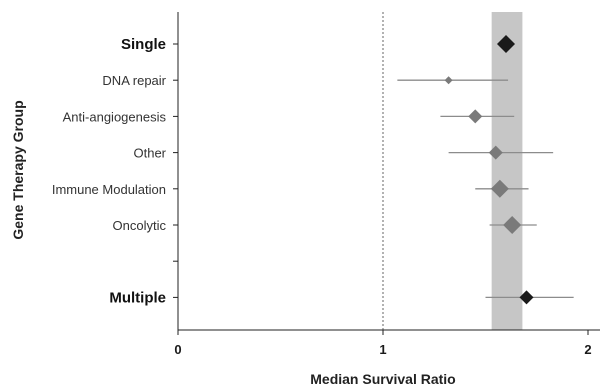  Describe the element at coordinates (382, 379) in the screenshot. I see `x-axis-title: Median Survival Ratio` at that location.